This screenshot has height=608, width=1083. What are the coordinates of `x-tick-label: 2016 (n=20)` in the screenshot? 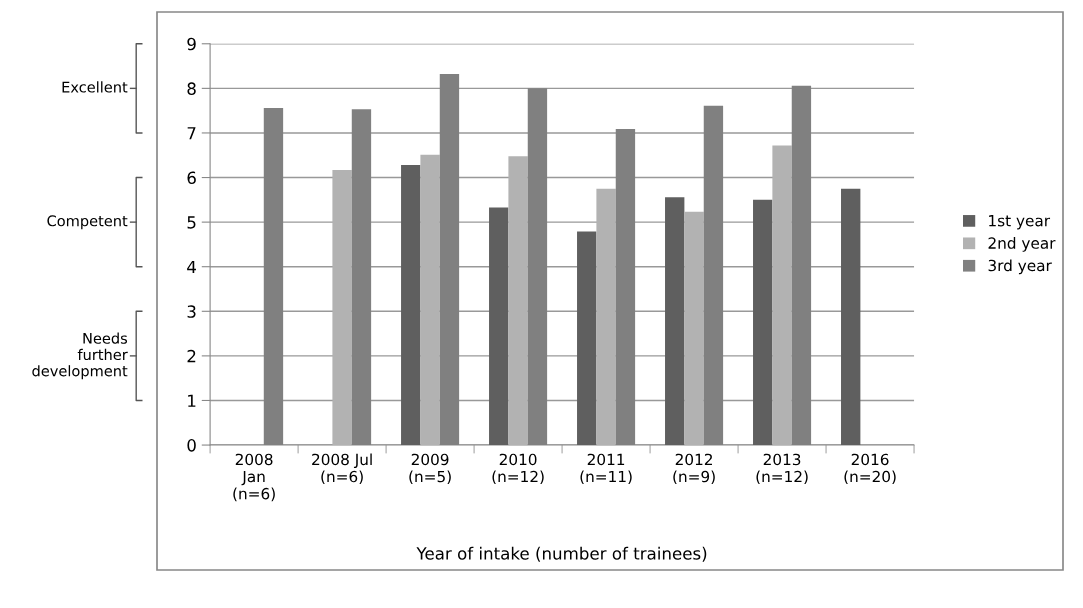 It's located at (870, 469).